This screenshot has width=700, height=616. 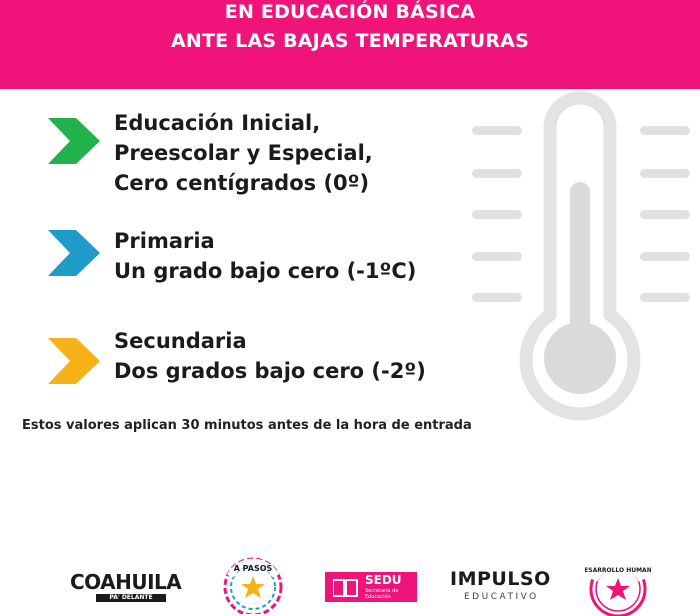 I want to click on header-title-line1: EN EDUCACIÓN BÁSICA, so click(x=350, y=12).